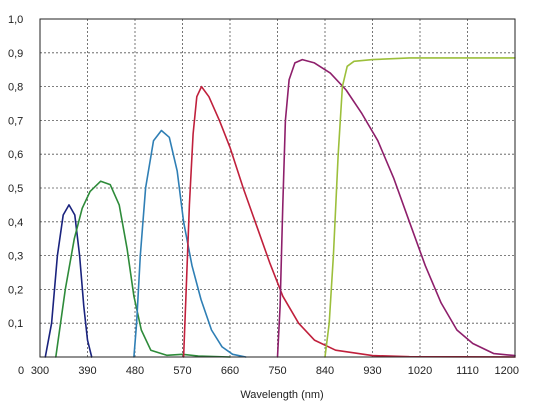 The image size is (535, 404). Describe the element at coordinates (182, 371) in the screenshot. I see `x-tick-label: 570` at that location.